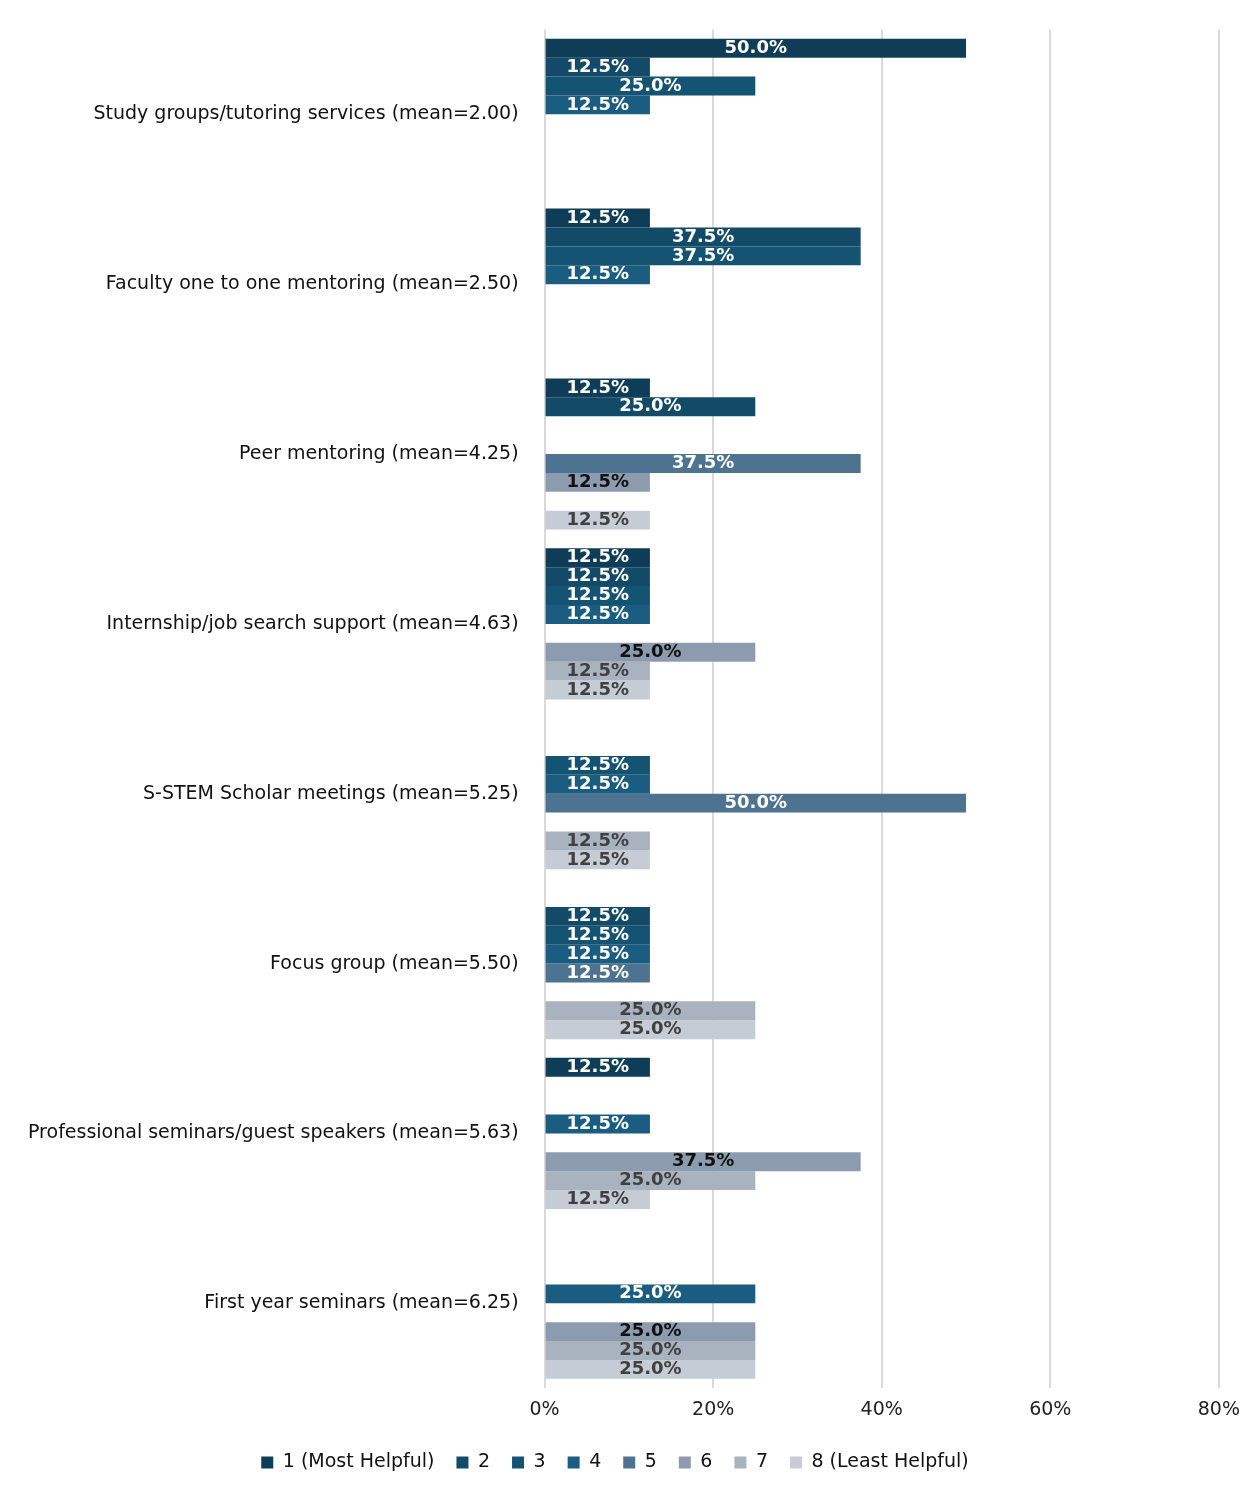  I want to click on y-tick-label: Faculty one to one mentoring (mean=2.50), so click(312, 282).